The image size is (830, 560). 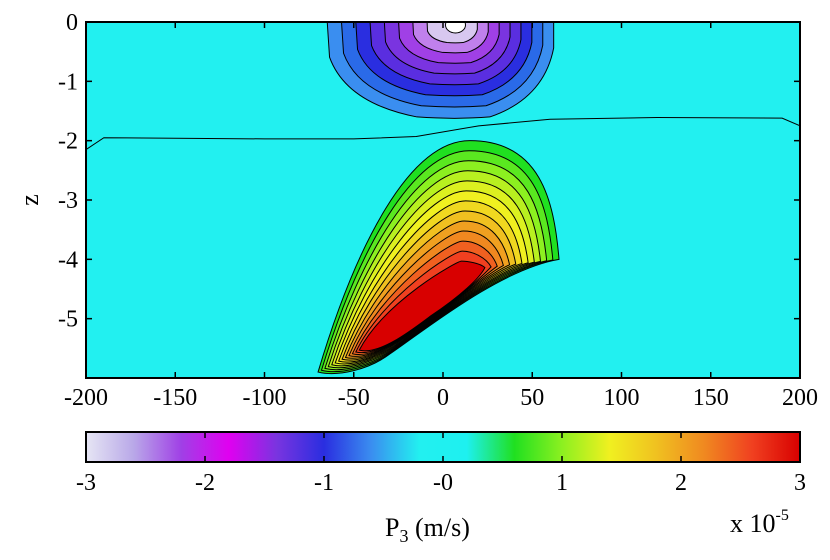 I want to click on zero-contour-line, so click(x=443, y=133).